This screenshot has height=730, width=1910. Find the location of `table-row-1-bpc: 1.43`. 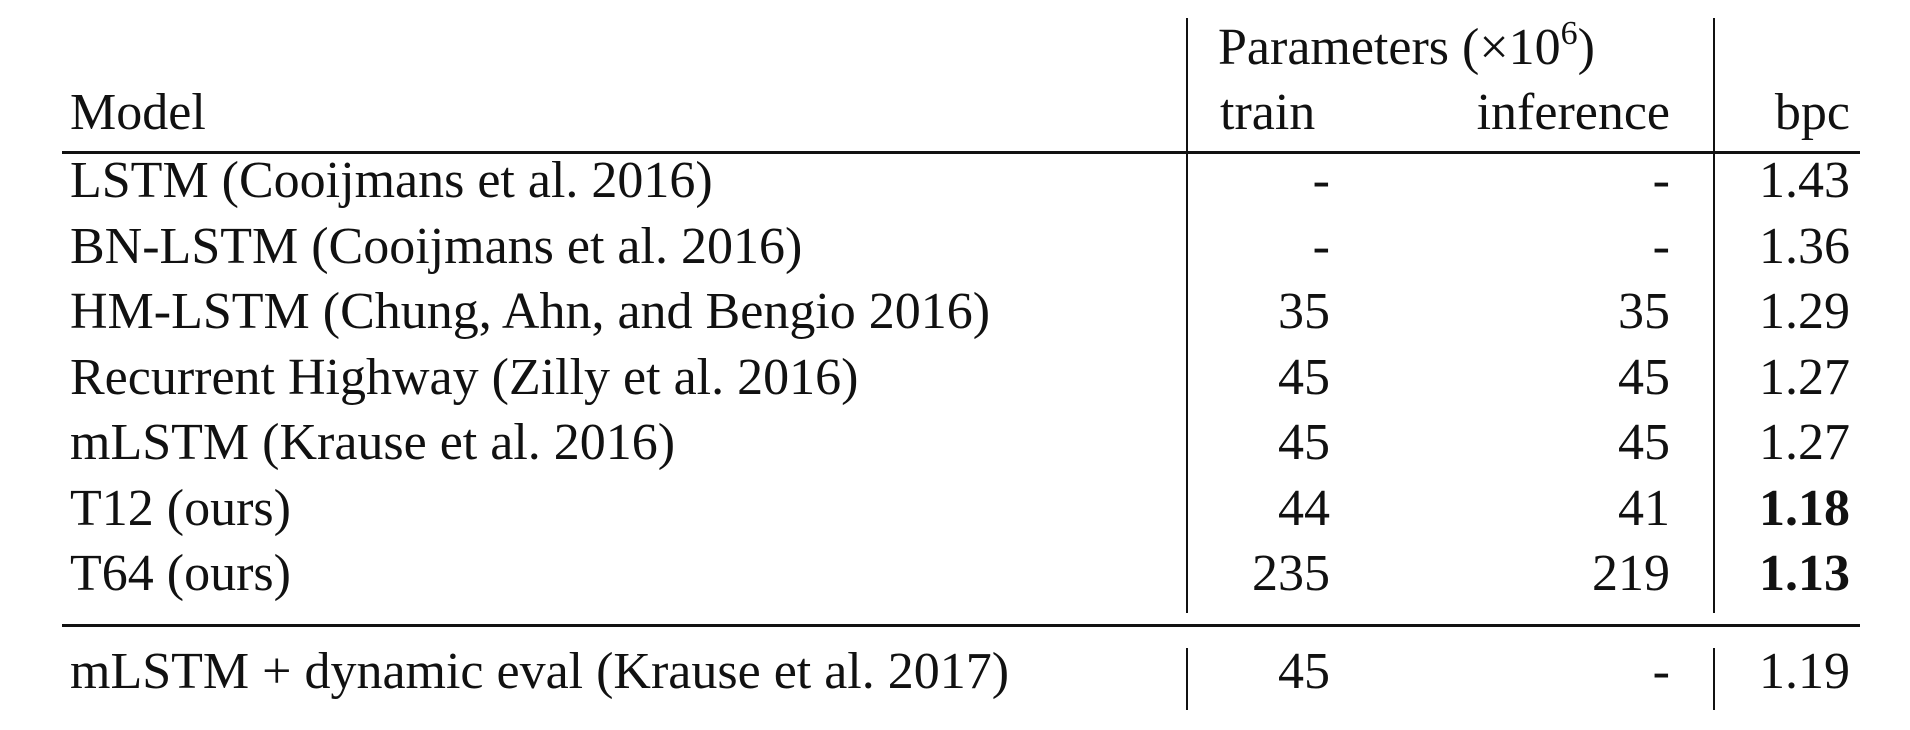

table-row-1-bpc: 1.43 is located at coordinates (1804, 180).